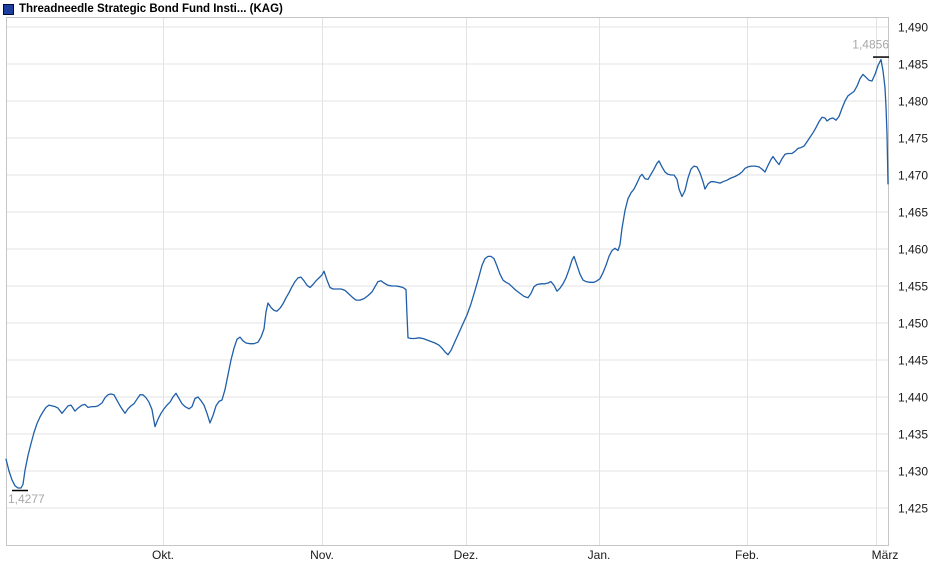 The height and width of the screenshot is (579, 940). Describe the element at coordinates (913, 398) in the screenshot. I see `y-axis-label: 1,440` at that location.